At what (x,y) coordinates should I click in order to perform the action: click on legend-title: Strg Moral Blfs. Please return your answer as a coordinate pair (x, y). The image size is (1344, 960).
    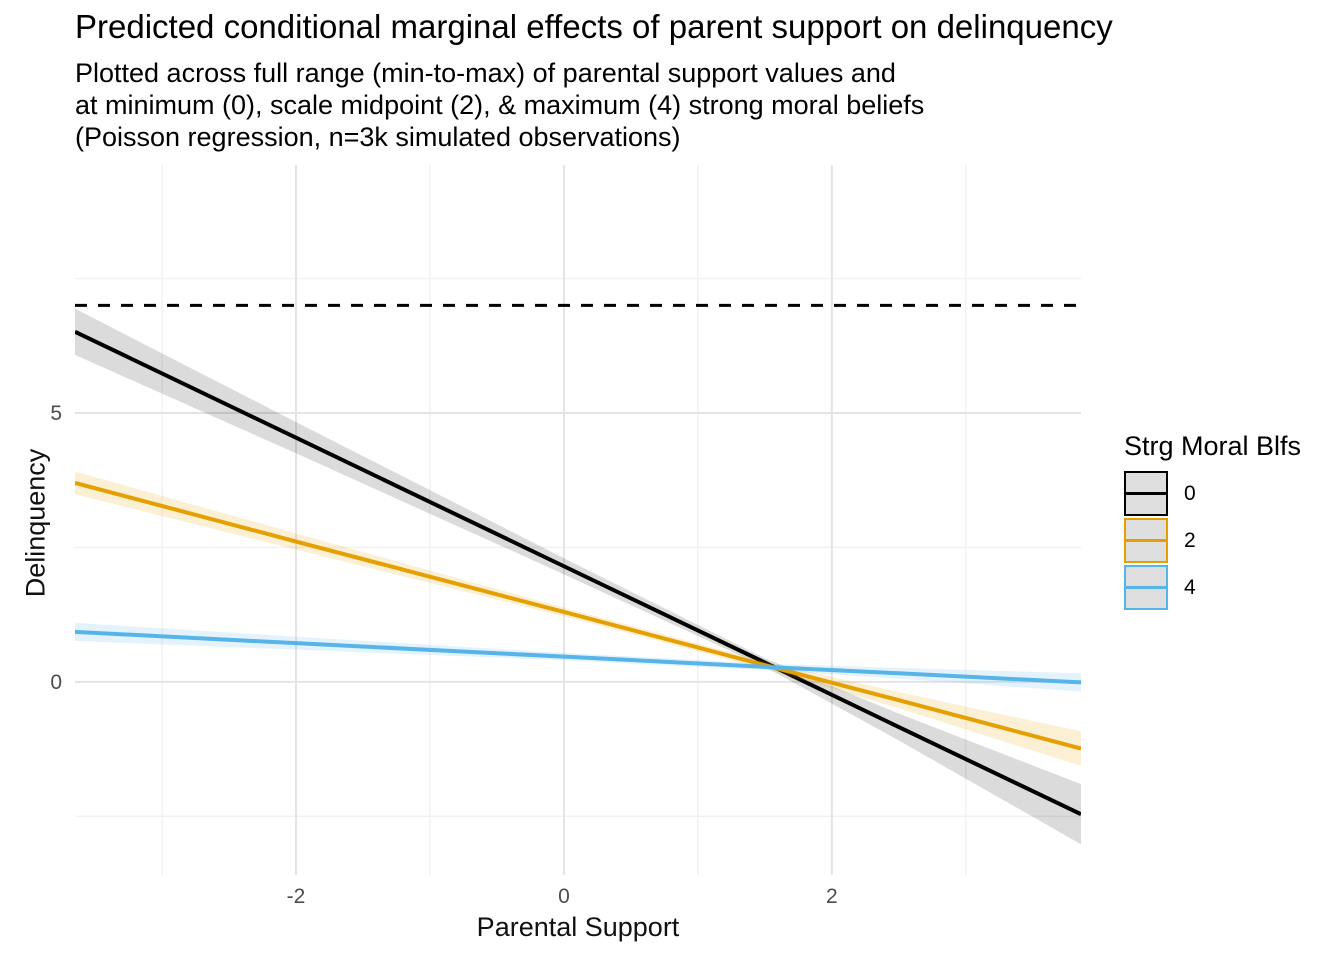
    Looking at the image, I should click on (1213, 446).